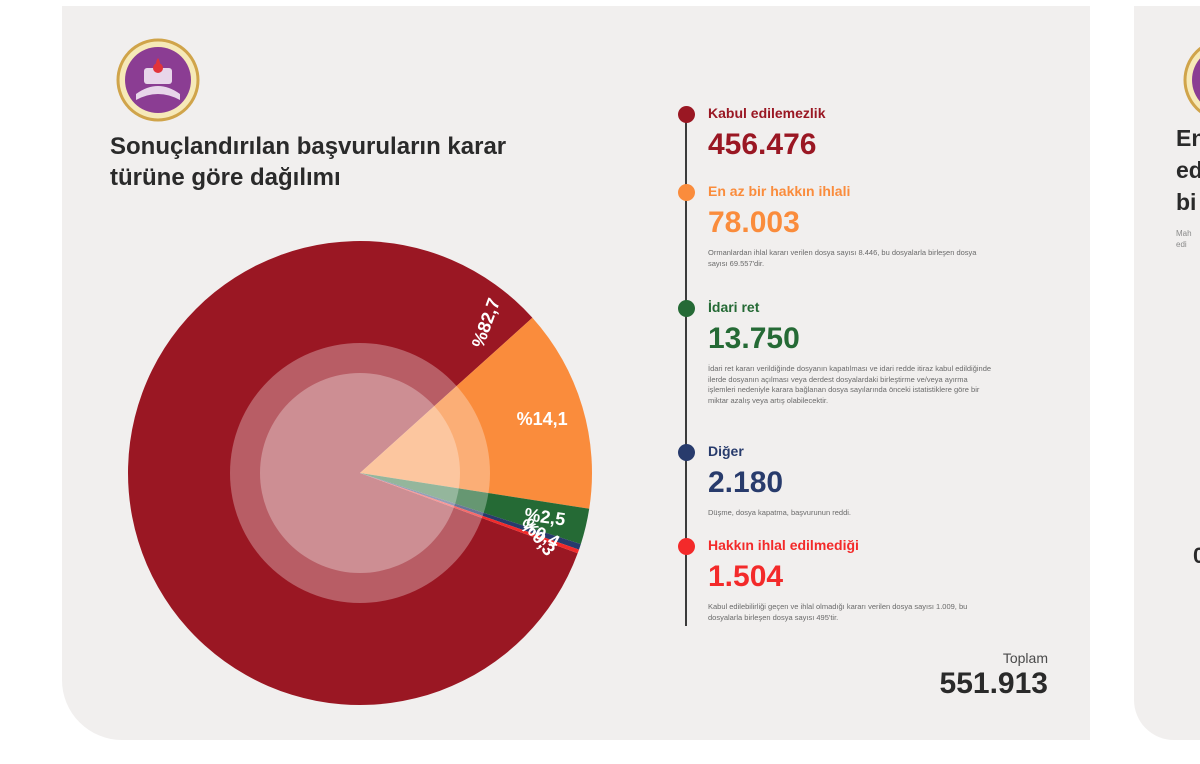  What do you see at coordinates (686, 372) in the screenshot?
I see `legend-timeline` at bounding box center [686, 372].